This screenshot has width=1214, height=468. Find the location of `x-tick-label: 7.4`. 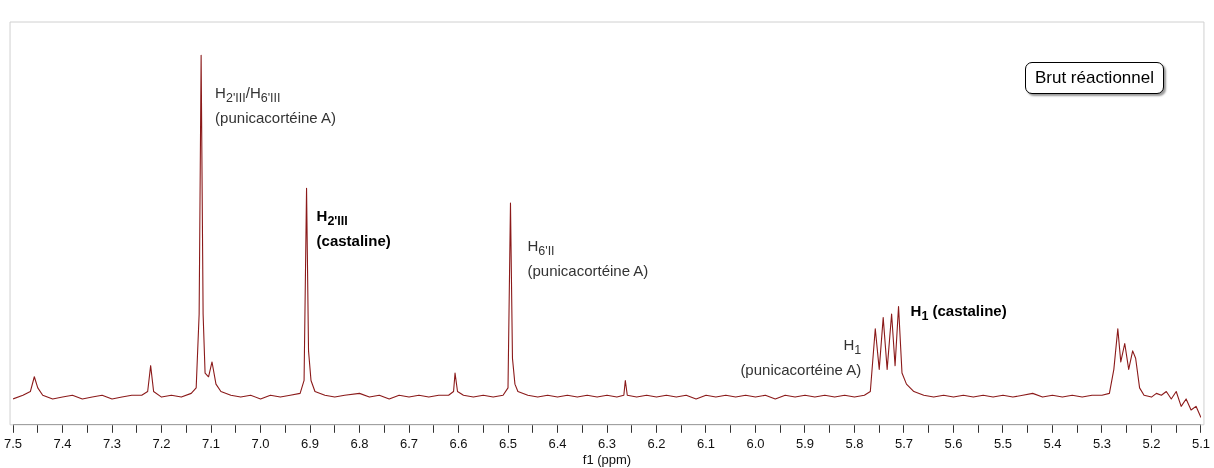

x-tick-label: 7.4 is located at coordinates (62, 444).